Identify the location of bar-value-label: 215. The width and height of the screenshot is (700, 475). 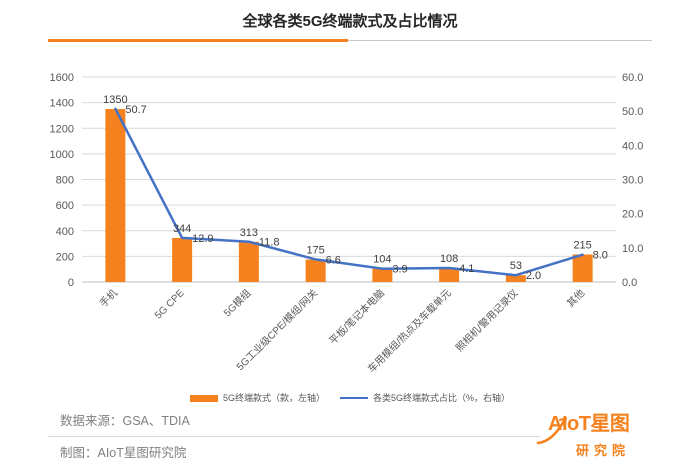
(582, 245).